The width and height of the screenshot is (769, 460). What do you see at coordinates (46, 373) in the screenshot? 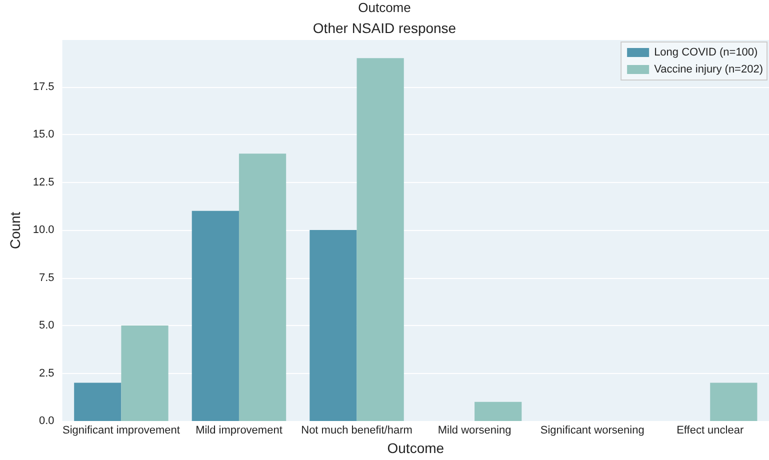
I see `y-tick-label: 2.5` at bounding box center [46, 373].